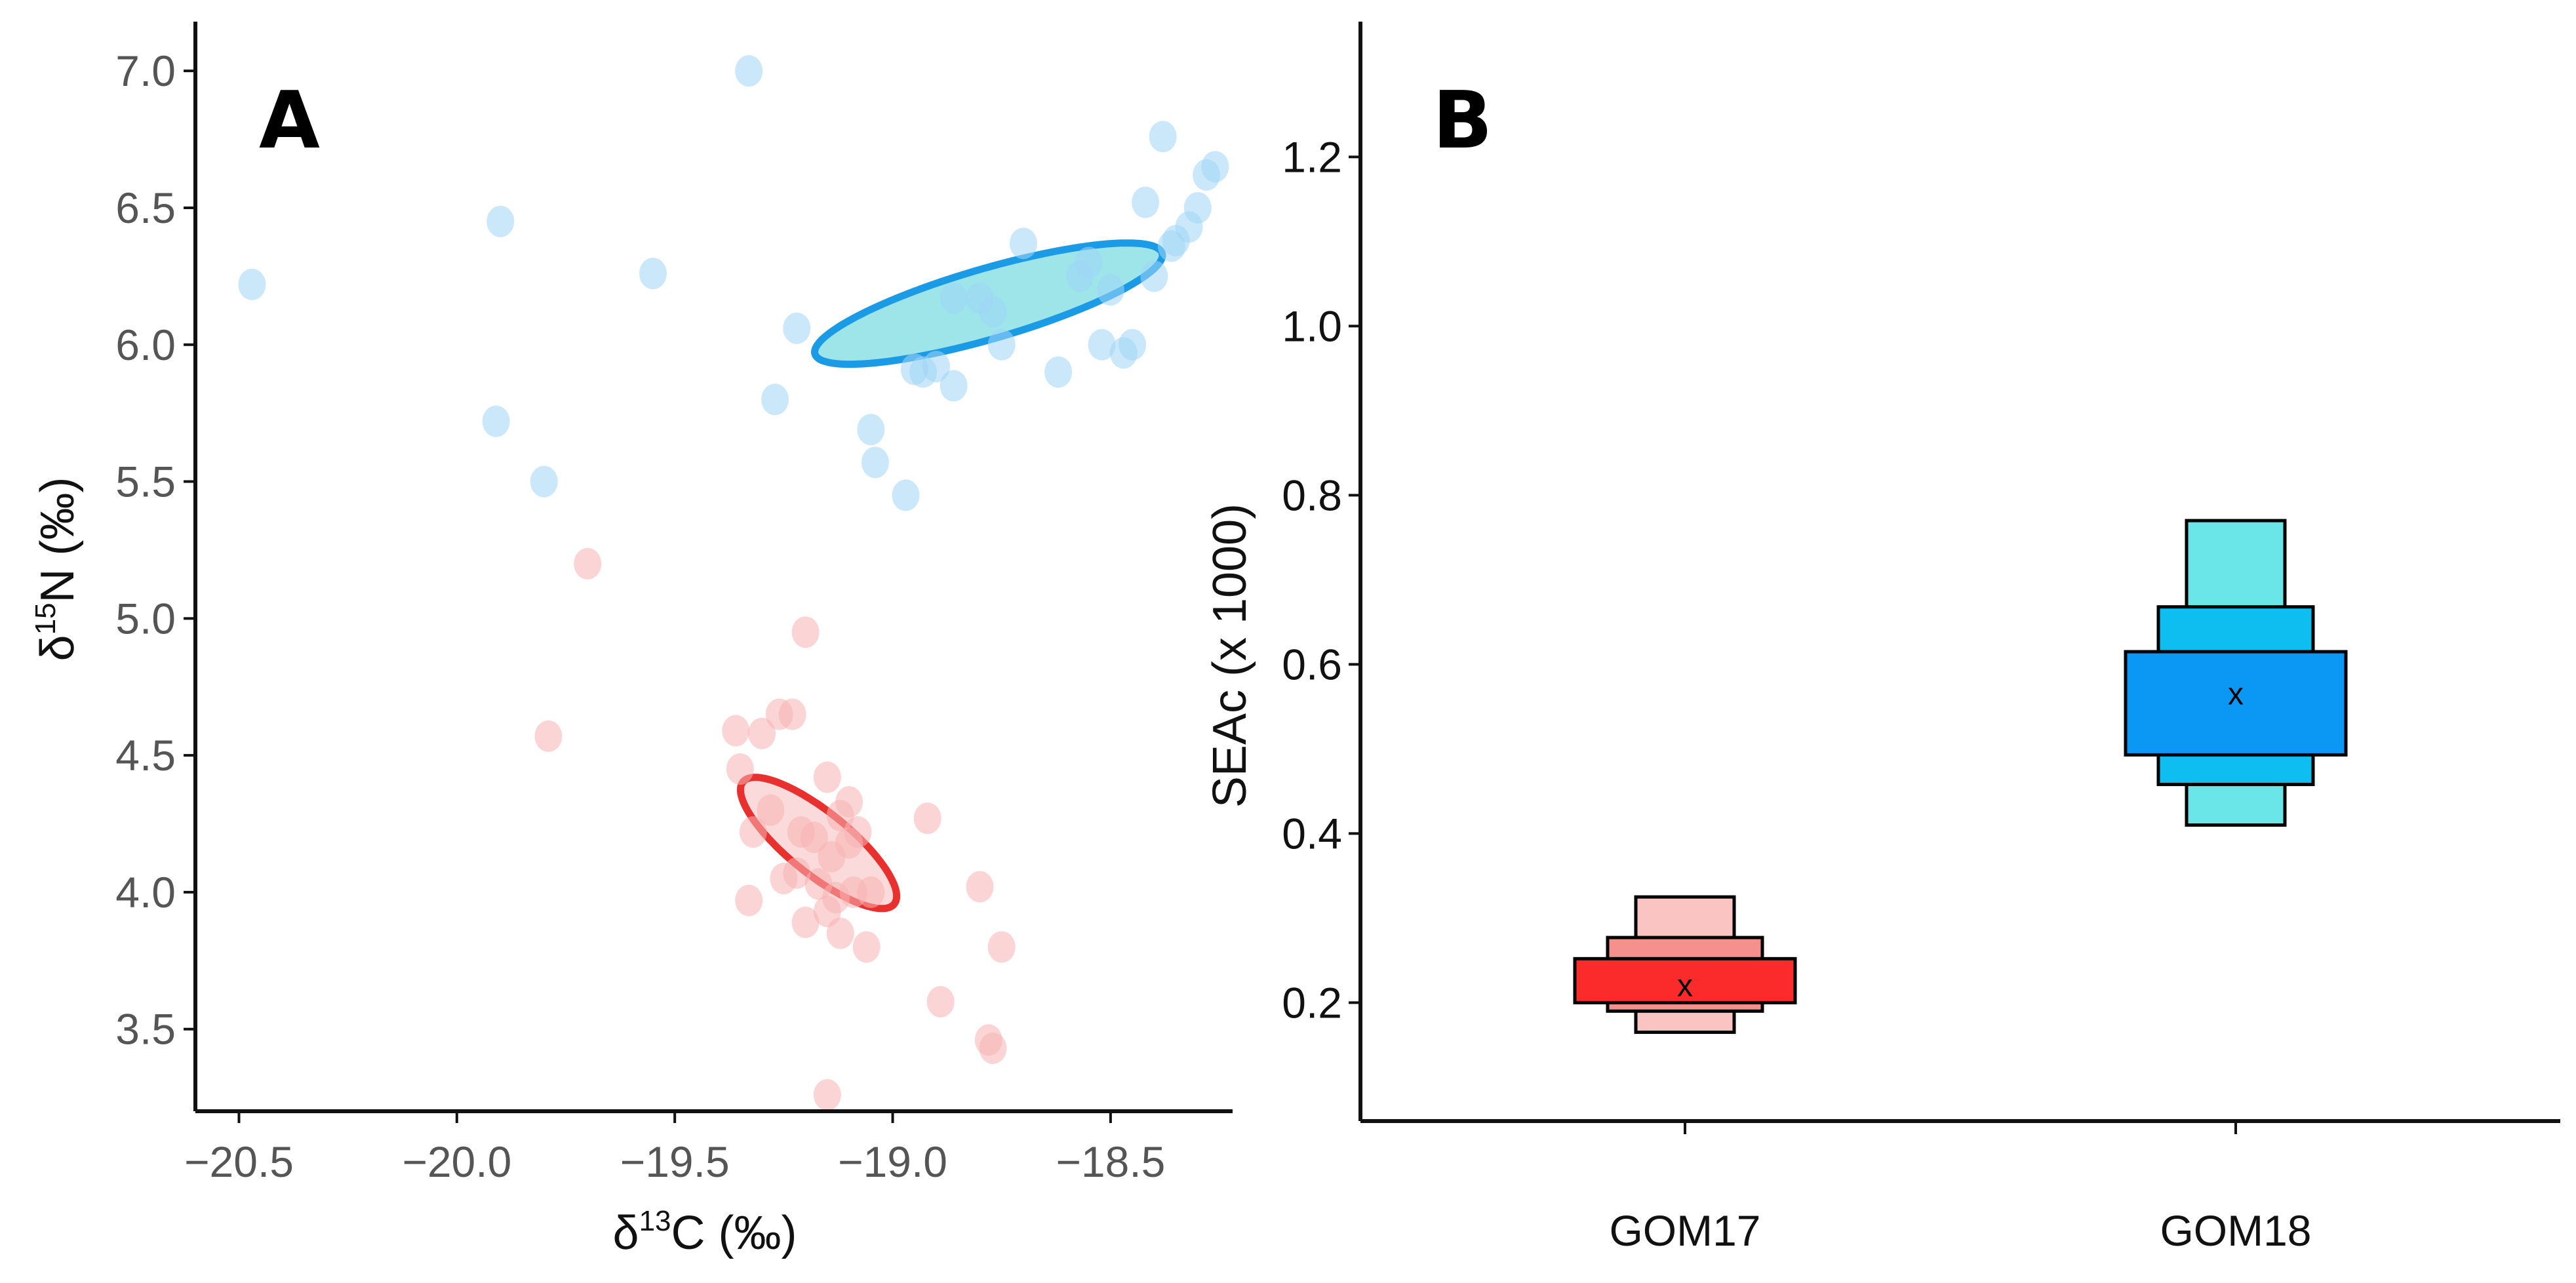 This screenshot has height=1283, width=2576. I want to click on category-label: GOM17, so click(1684, 1230).